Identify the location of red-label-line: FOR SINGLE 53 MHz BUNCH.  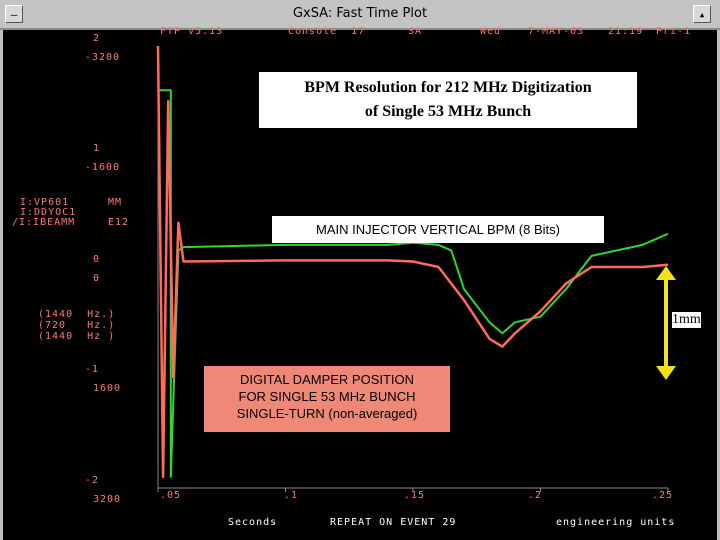
(327, 396).